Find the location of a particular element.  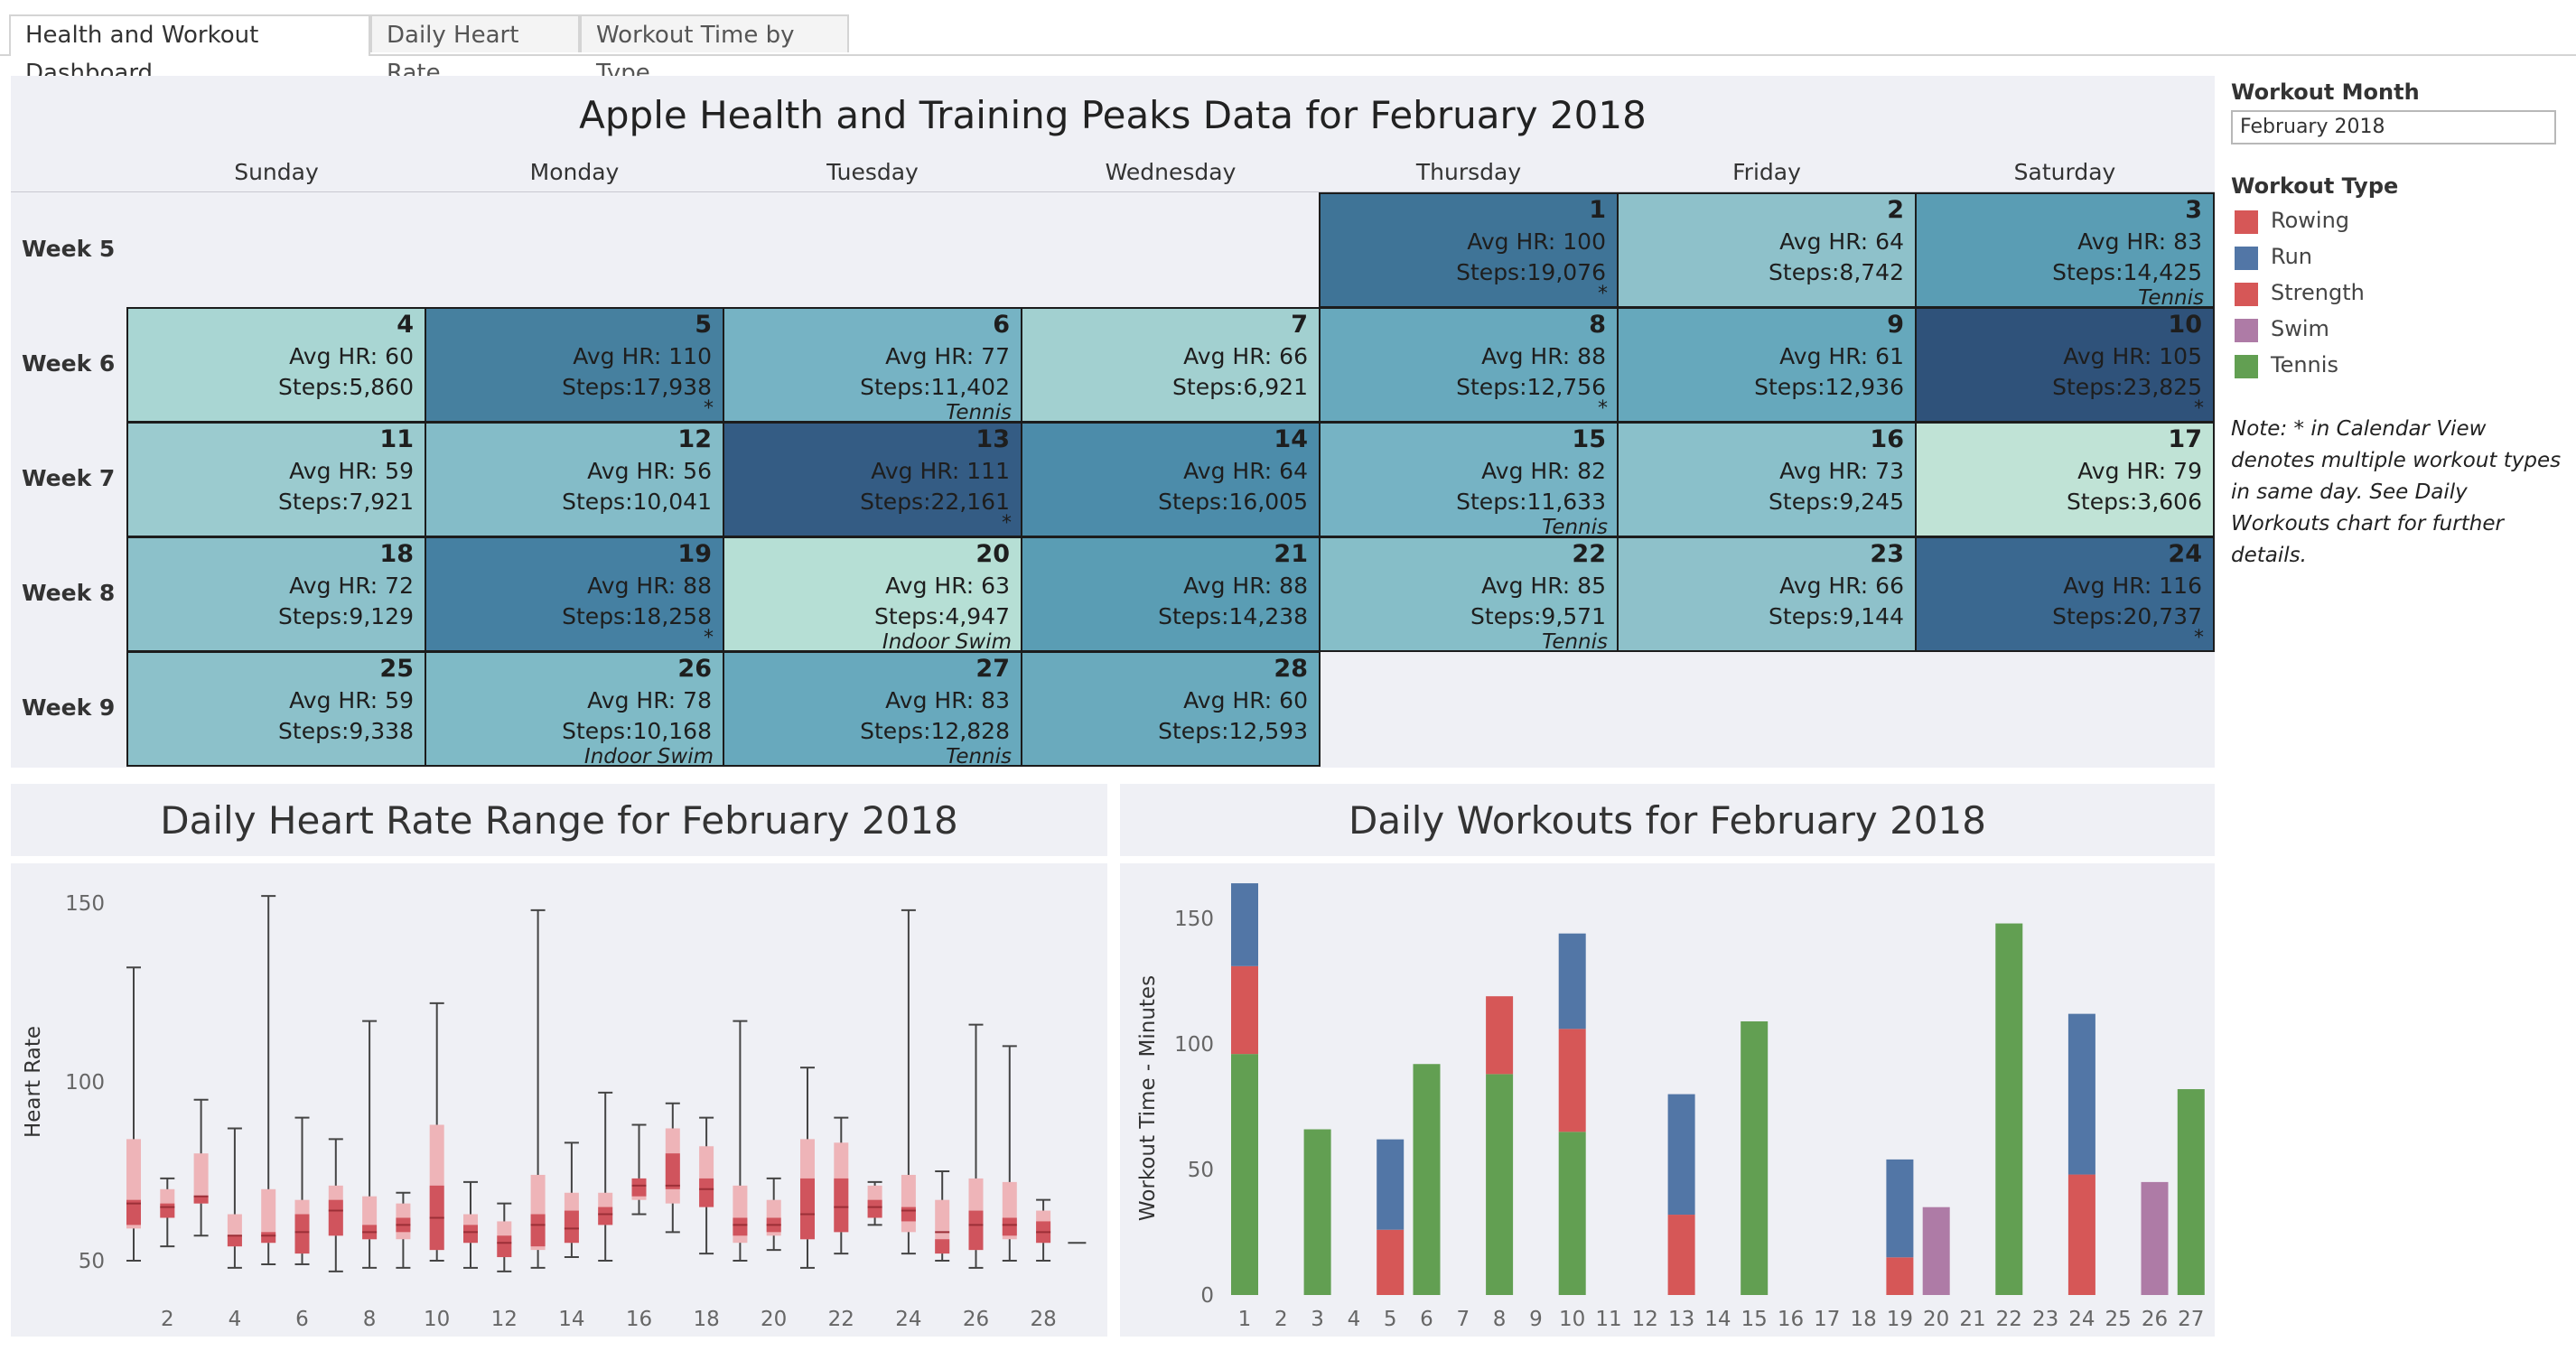

x-tick-label: 4 is located at coordinates (236, 1319).